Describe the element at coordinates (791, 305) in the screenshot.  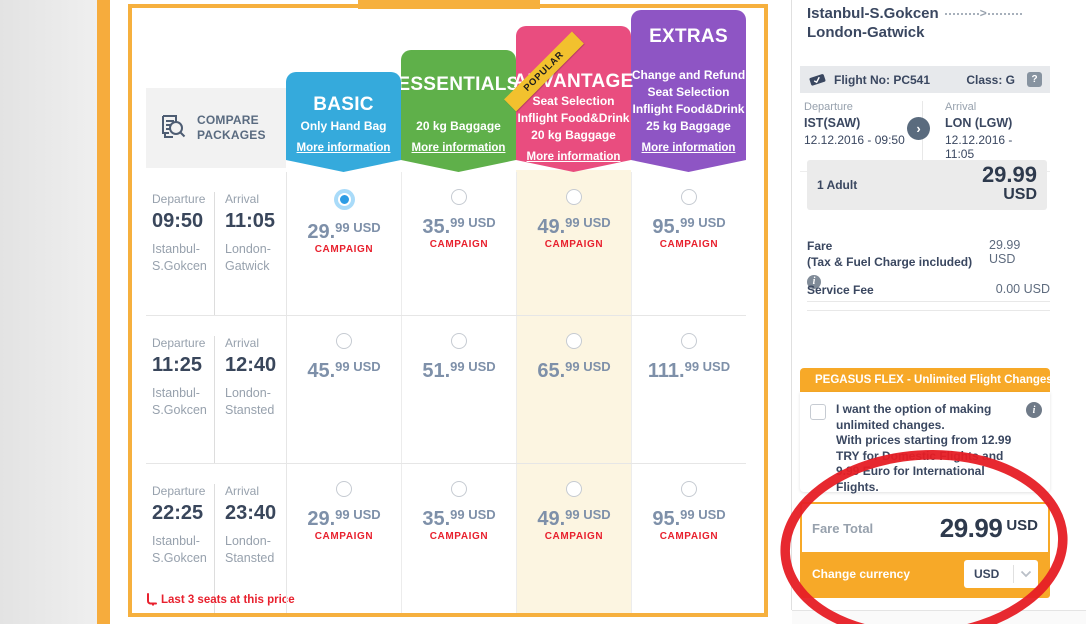
I see `content-divider` at that location.